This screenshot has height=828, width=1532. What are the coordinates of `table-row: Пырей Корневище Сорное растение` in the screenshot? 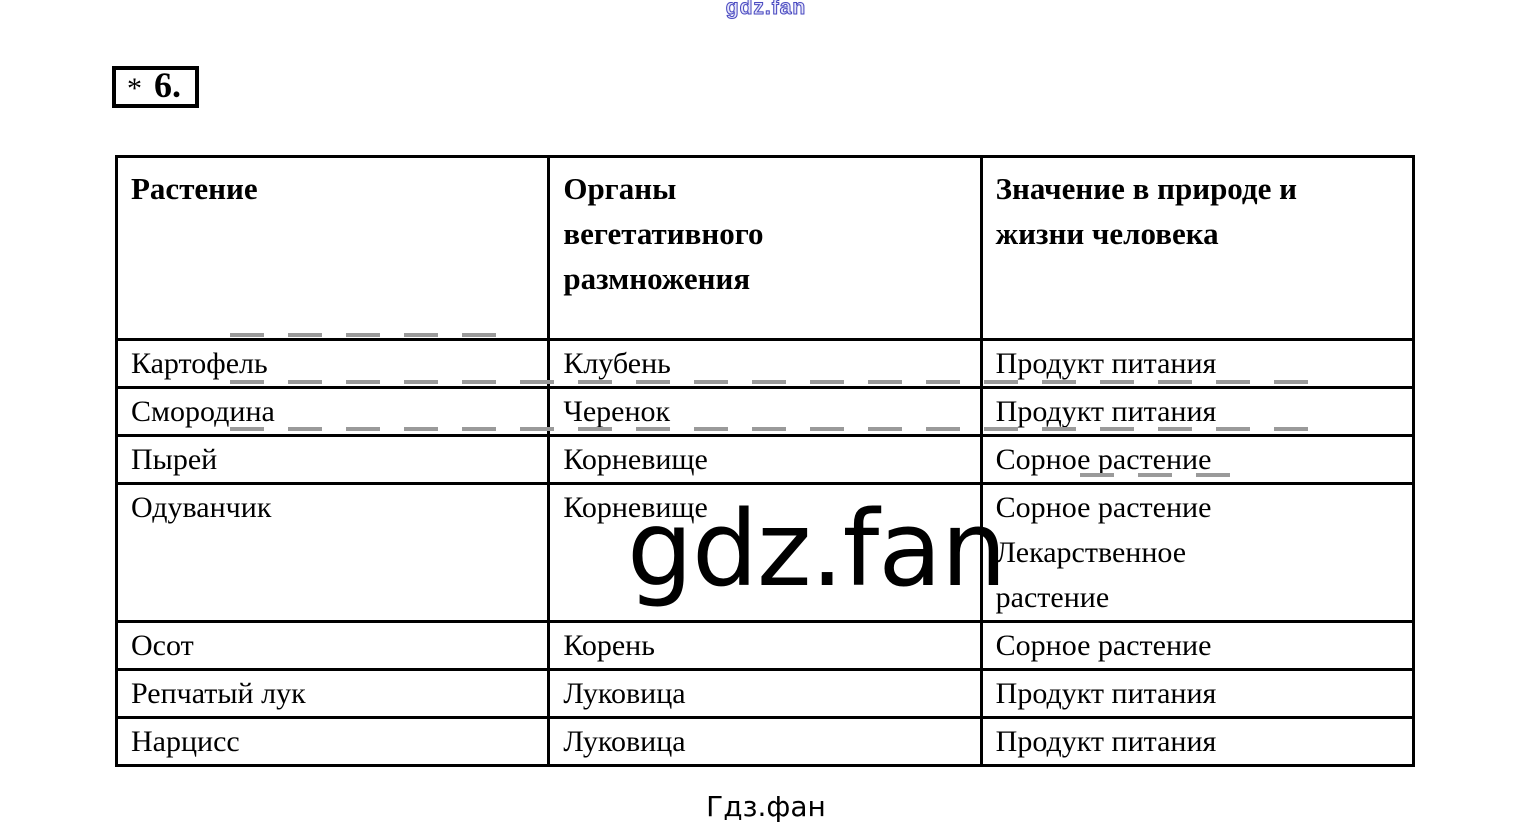 It's located at (765, 459).